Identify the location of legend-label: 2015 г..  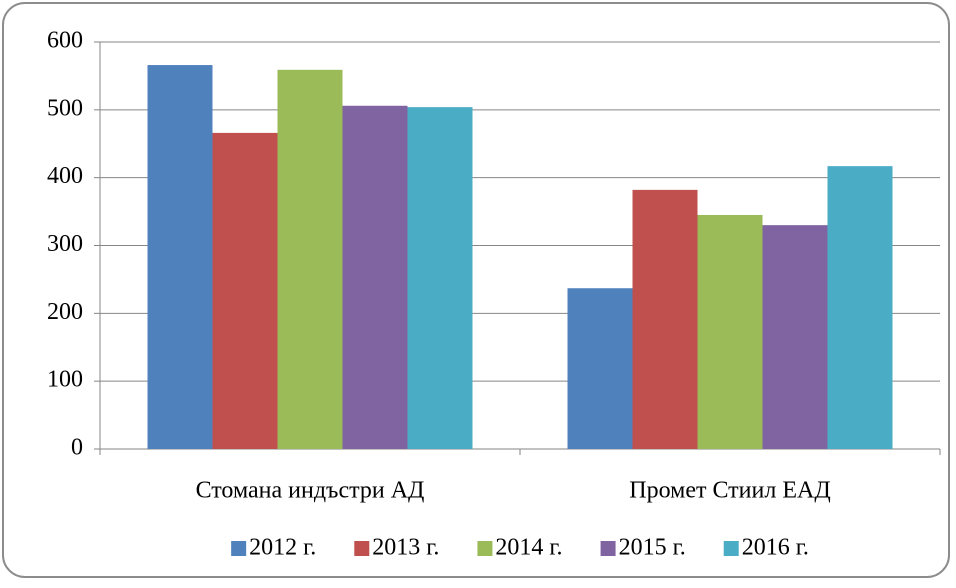
(652, 548).